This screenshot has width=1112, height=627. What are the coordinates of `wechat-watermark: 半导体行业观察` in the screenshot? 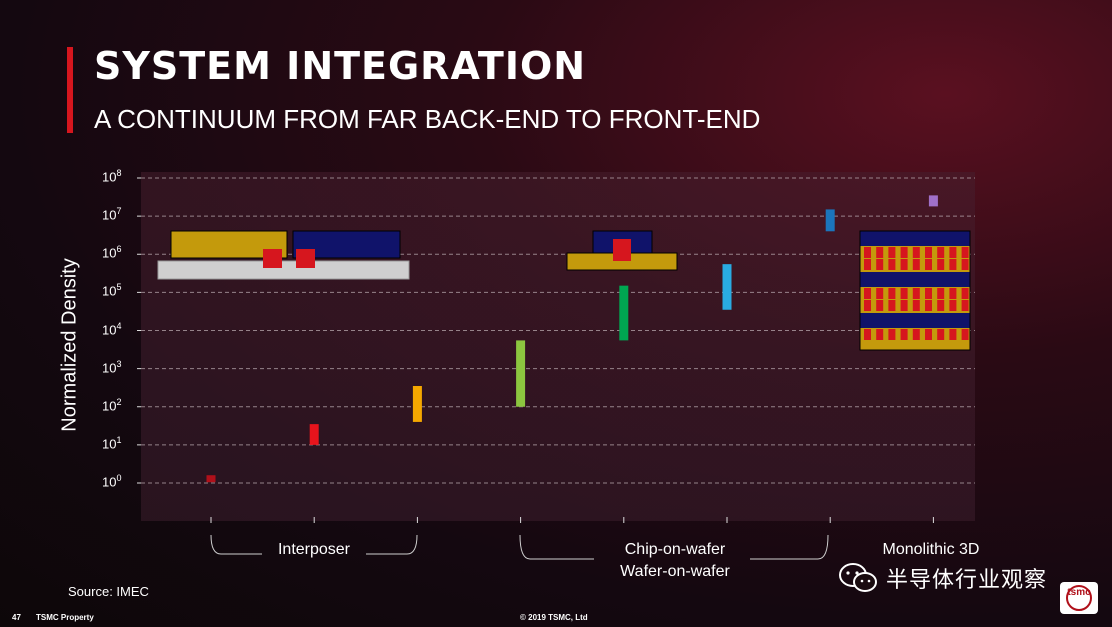 It's located at (942, 578).